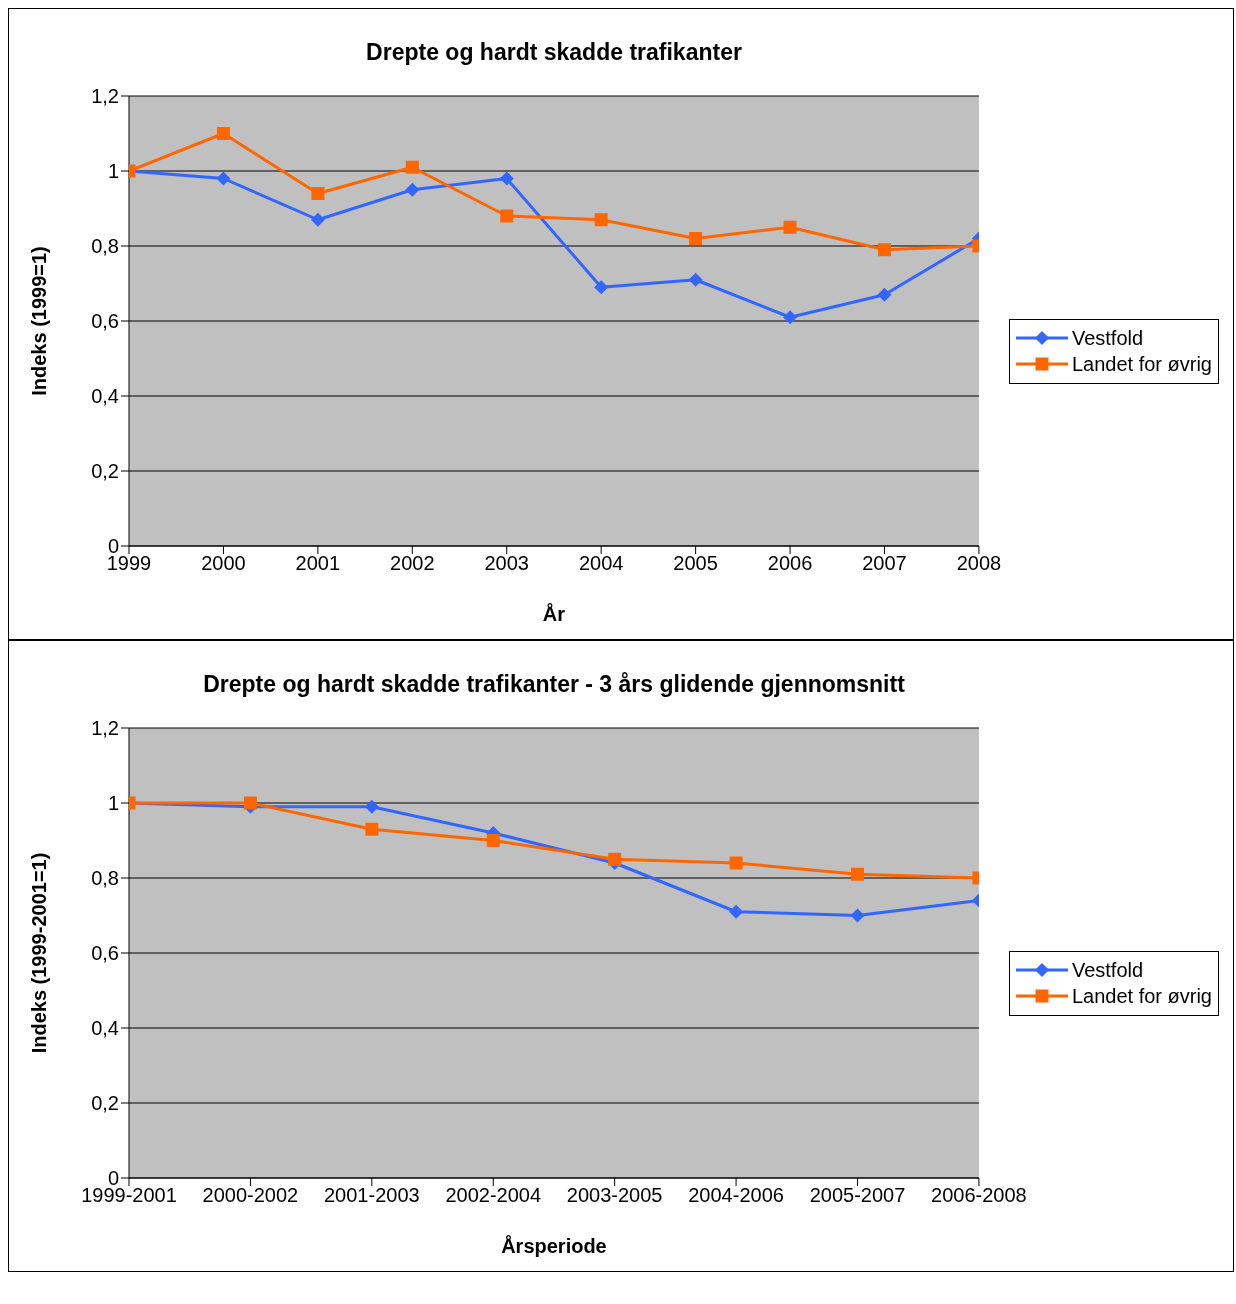 This screenshot has width=1236, height=1304. I want to click on x-tick-label: 2002-2004, so click(493, 1195).